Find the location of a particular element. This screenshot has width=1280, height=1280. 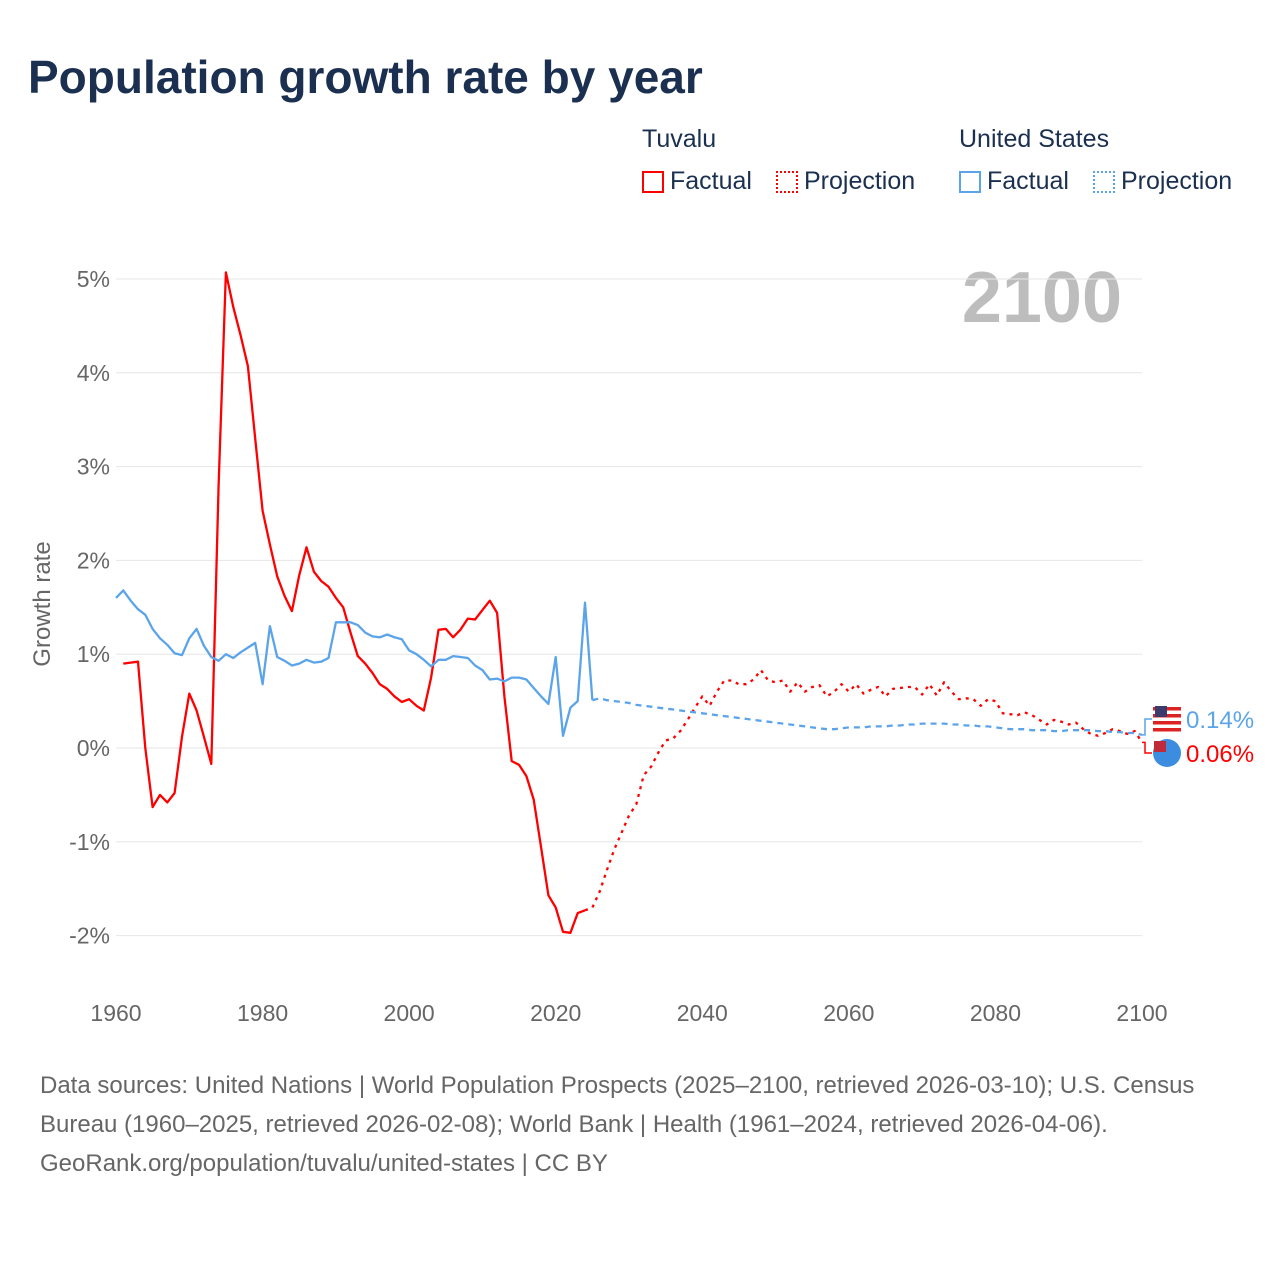

chart-title: Population growth rate by year is located at coordinates (365, 77).